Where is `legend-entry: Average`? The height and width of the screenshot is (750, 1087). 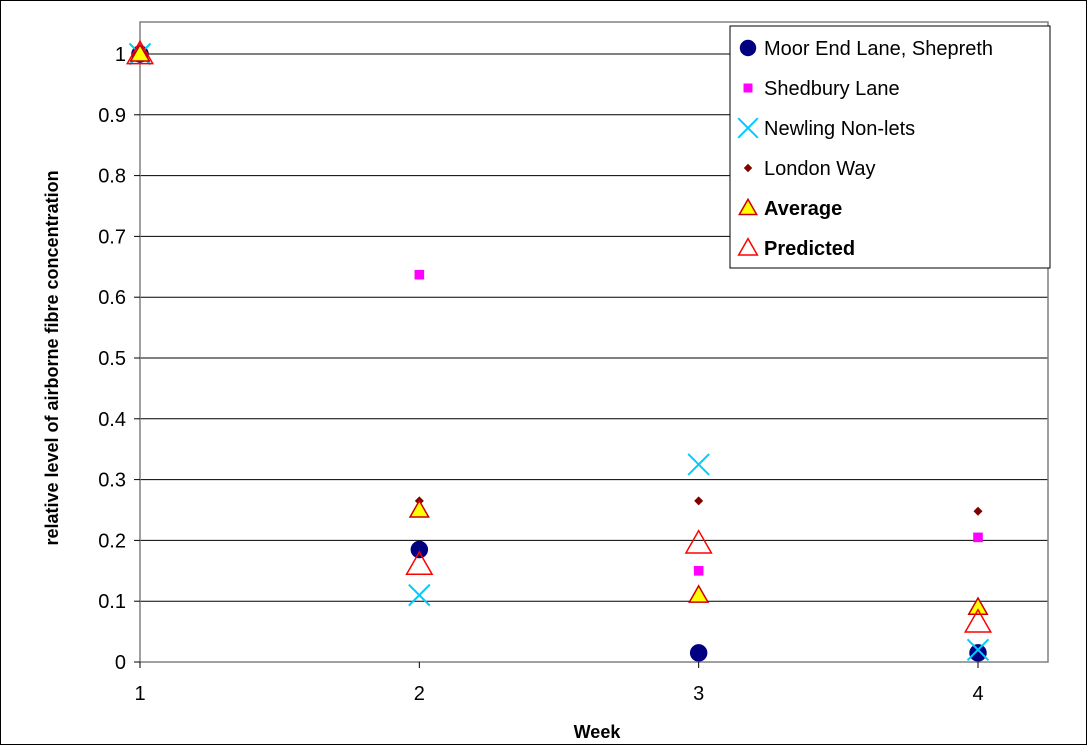 legend-entry: Average is located at coordinates (790, 208).